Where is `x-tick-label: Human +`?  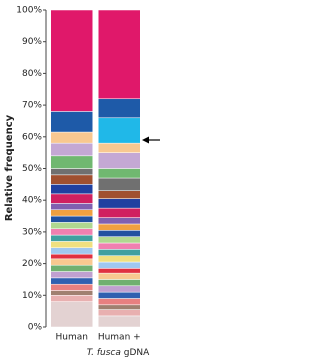 x-tick-label: Human + is located at coordinates (119, 338).